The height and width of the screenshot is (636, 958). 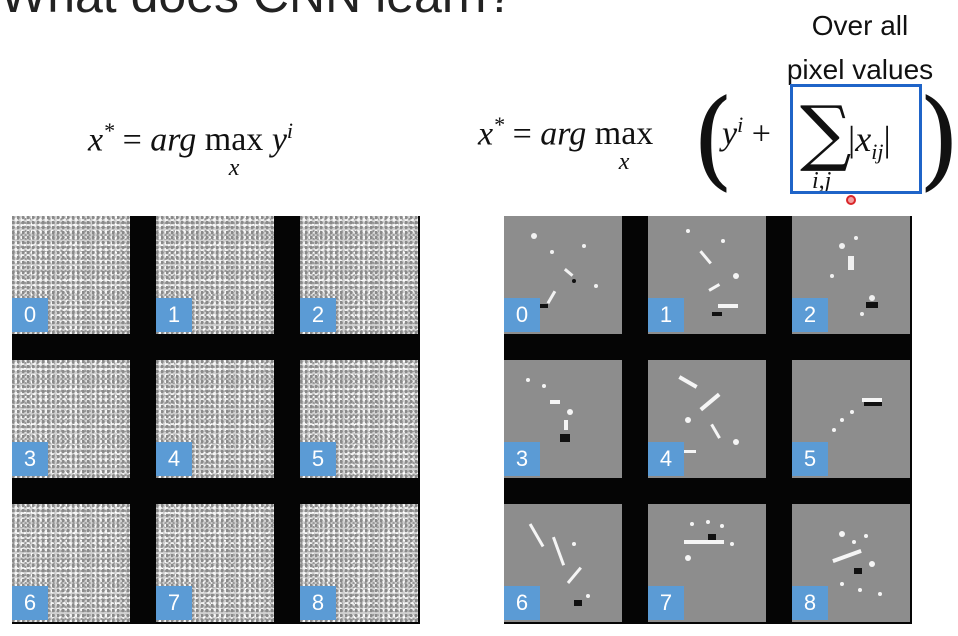 What do you see at coordinates (257, 10) in the screenshot?
I see `slide-title: What does CNN learn?` at bounding box center [257, 10].